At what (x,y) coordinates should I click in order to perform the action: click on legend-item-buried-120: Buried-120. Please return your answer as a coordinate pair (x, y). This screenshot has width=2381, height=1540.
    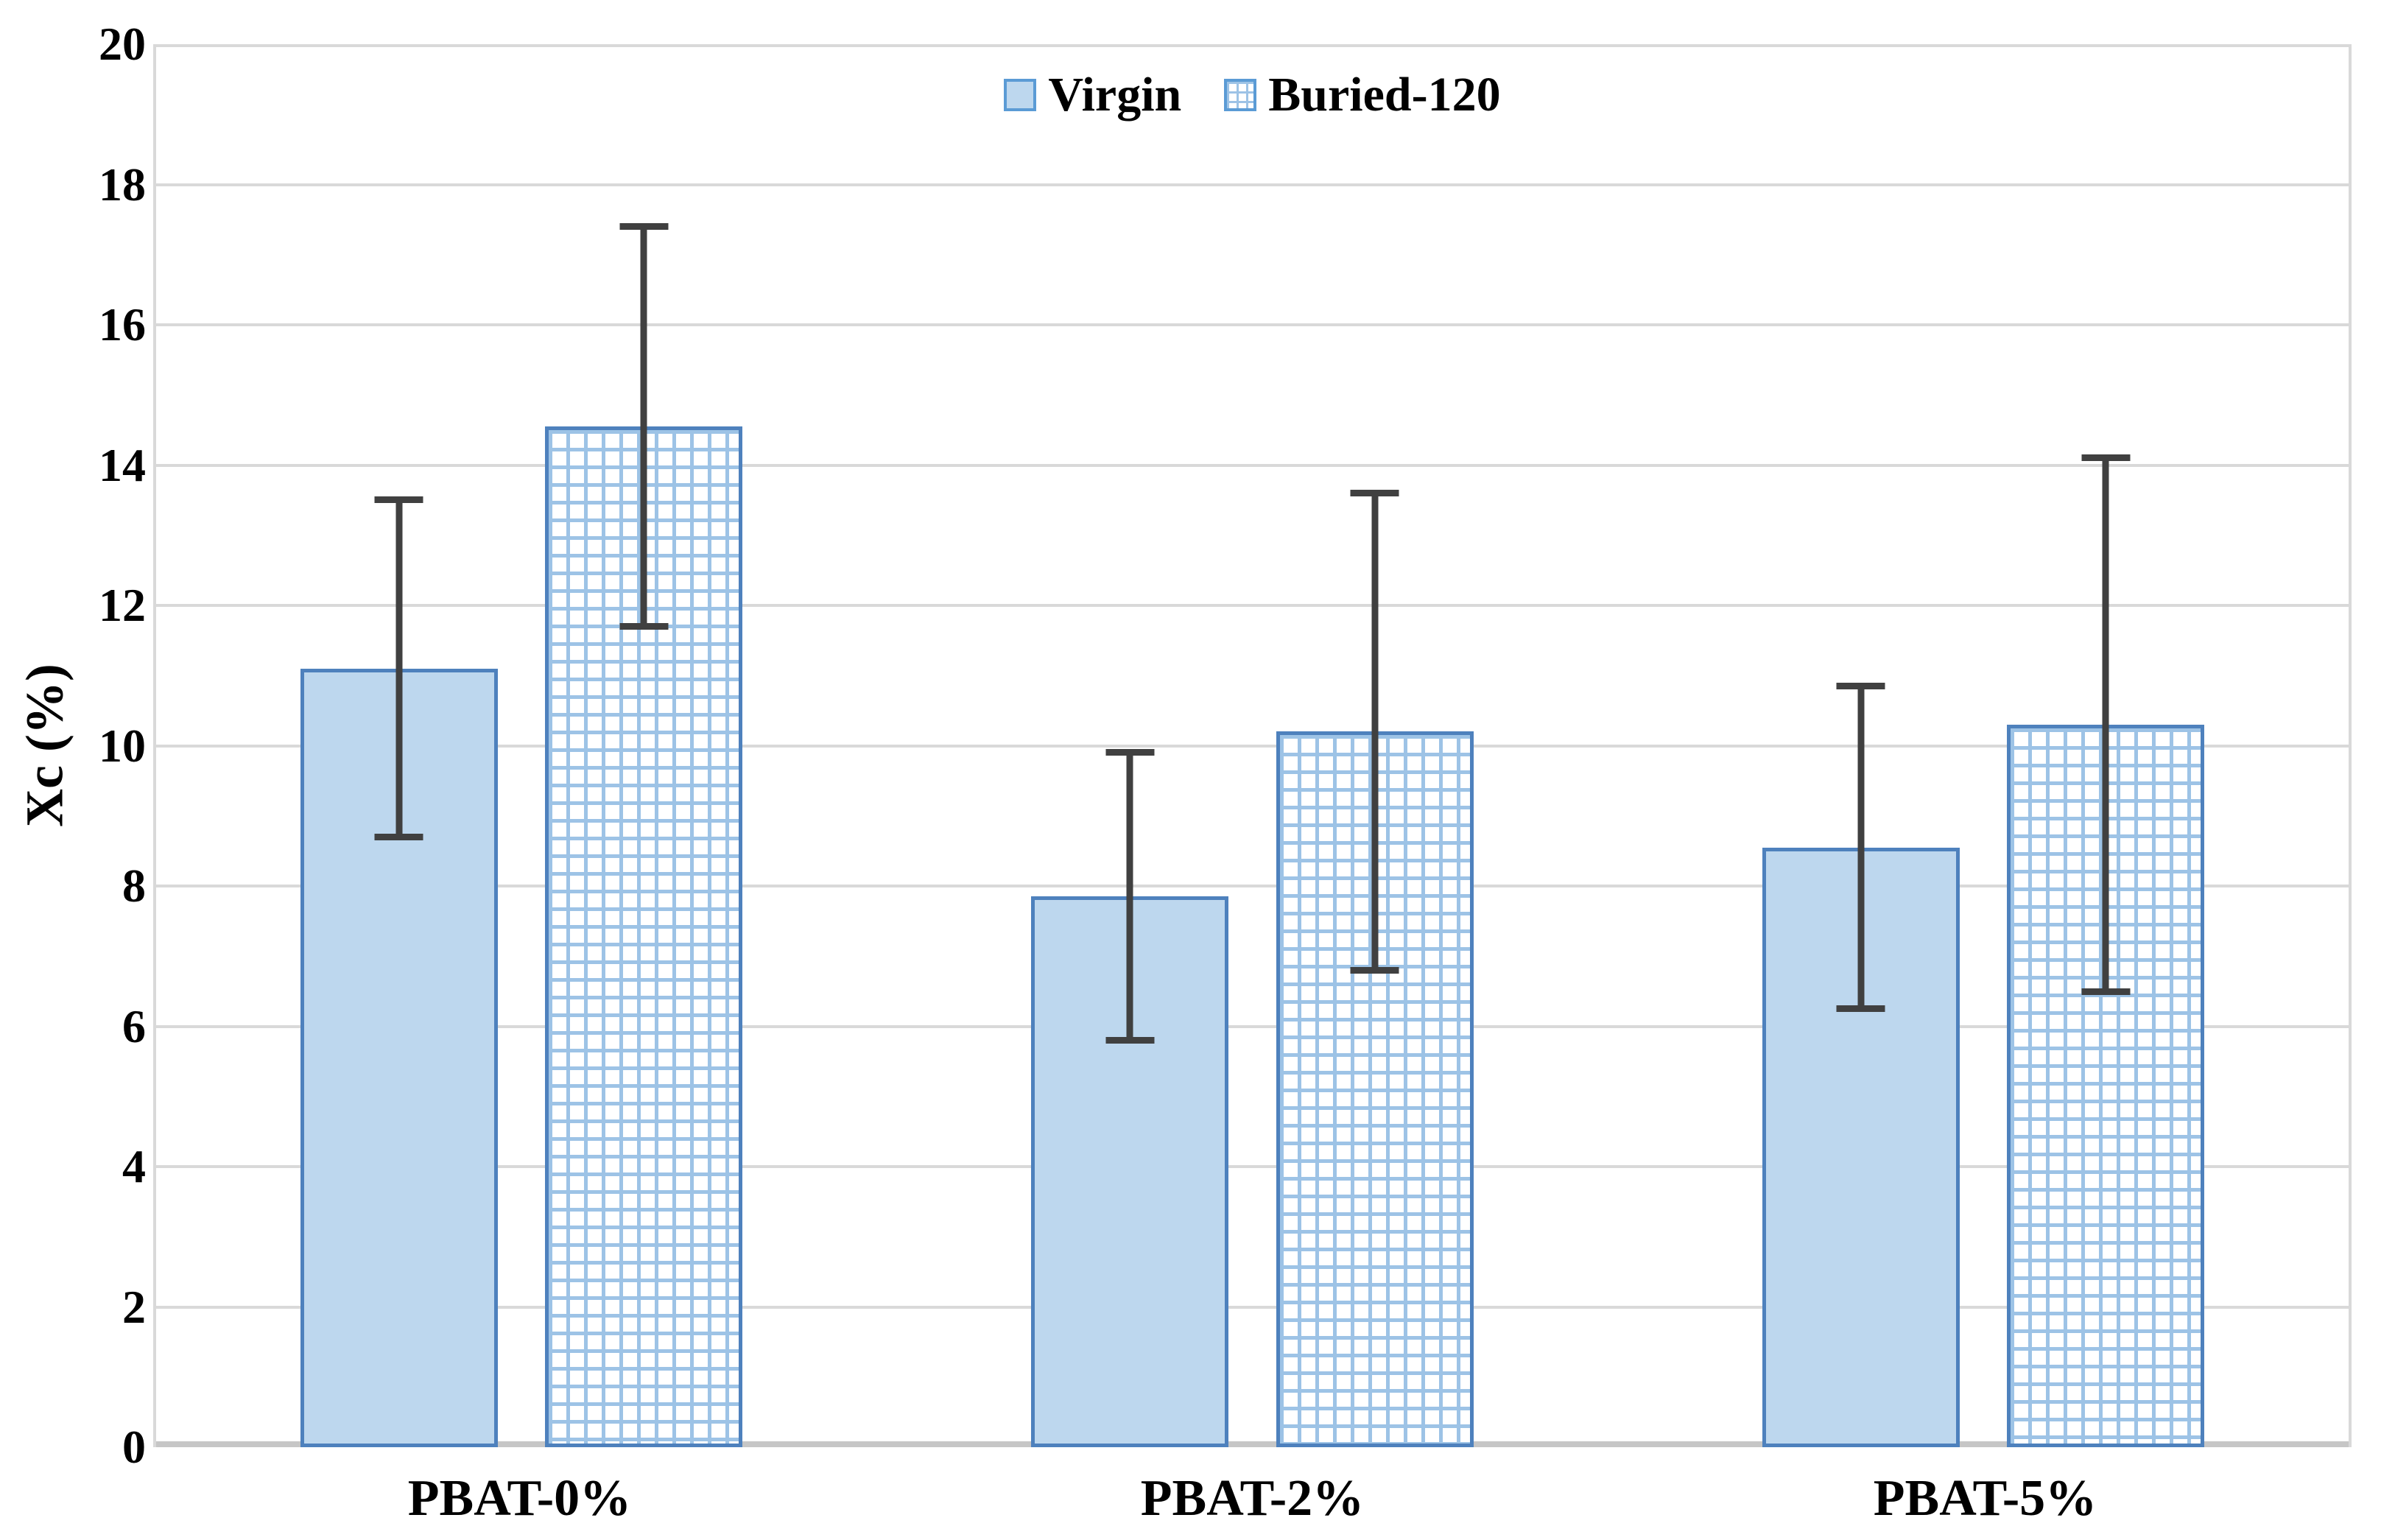
    Looking at the image, I should click on (1362, 95).